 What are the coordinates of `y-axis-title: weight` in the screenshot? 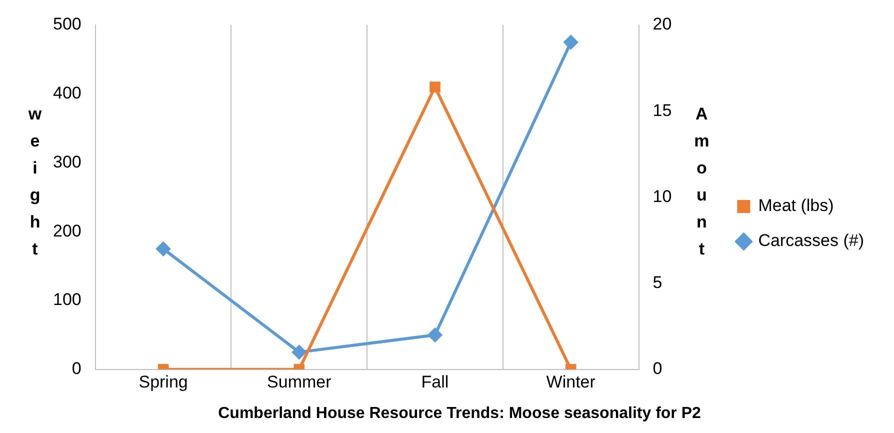 It's located at (34, 181).